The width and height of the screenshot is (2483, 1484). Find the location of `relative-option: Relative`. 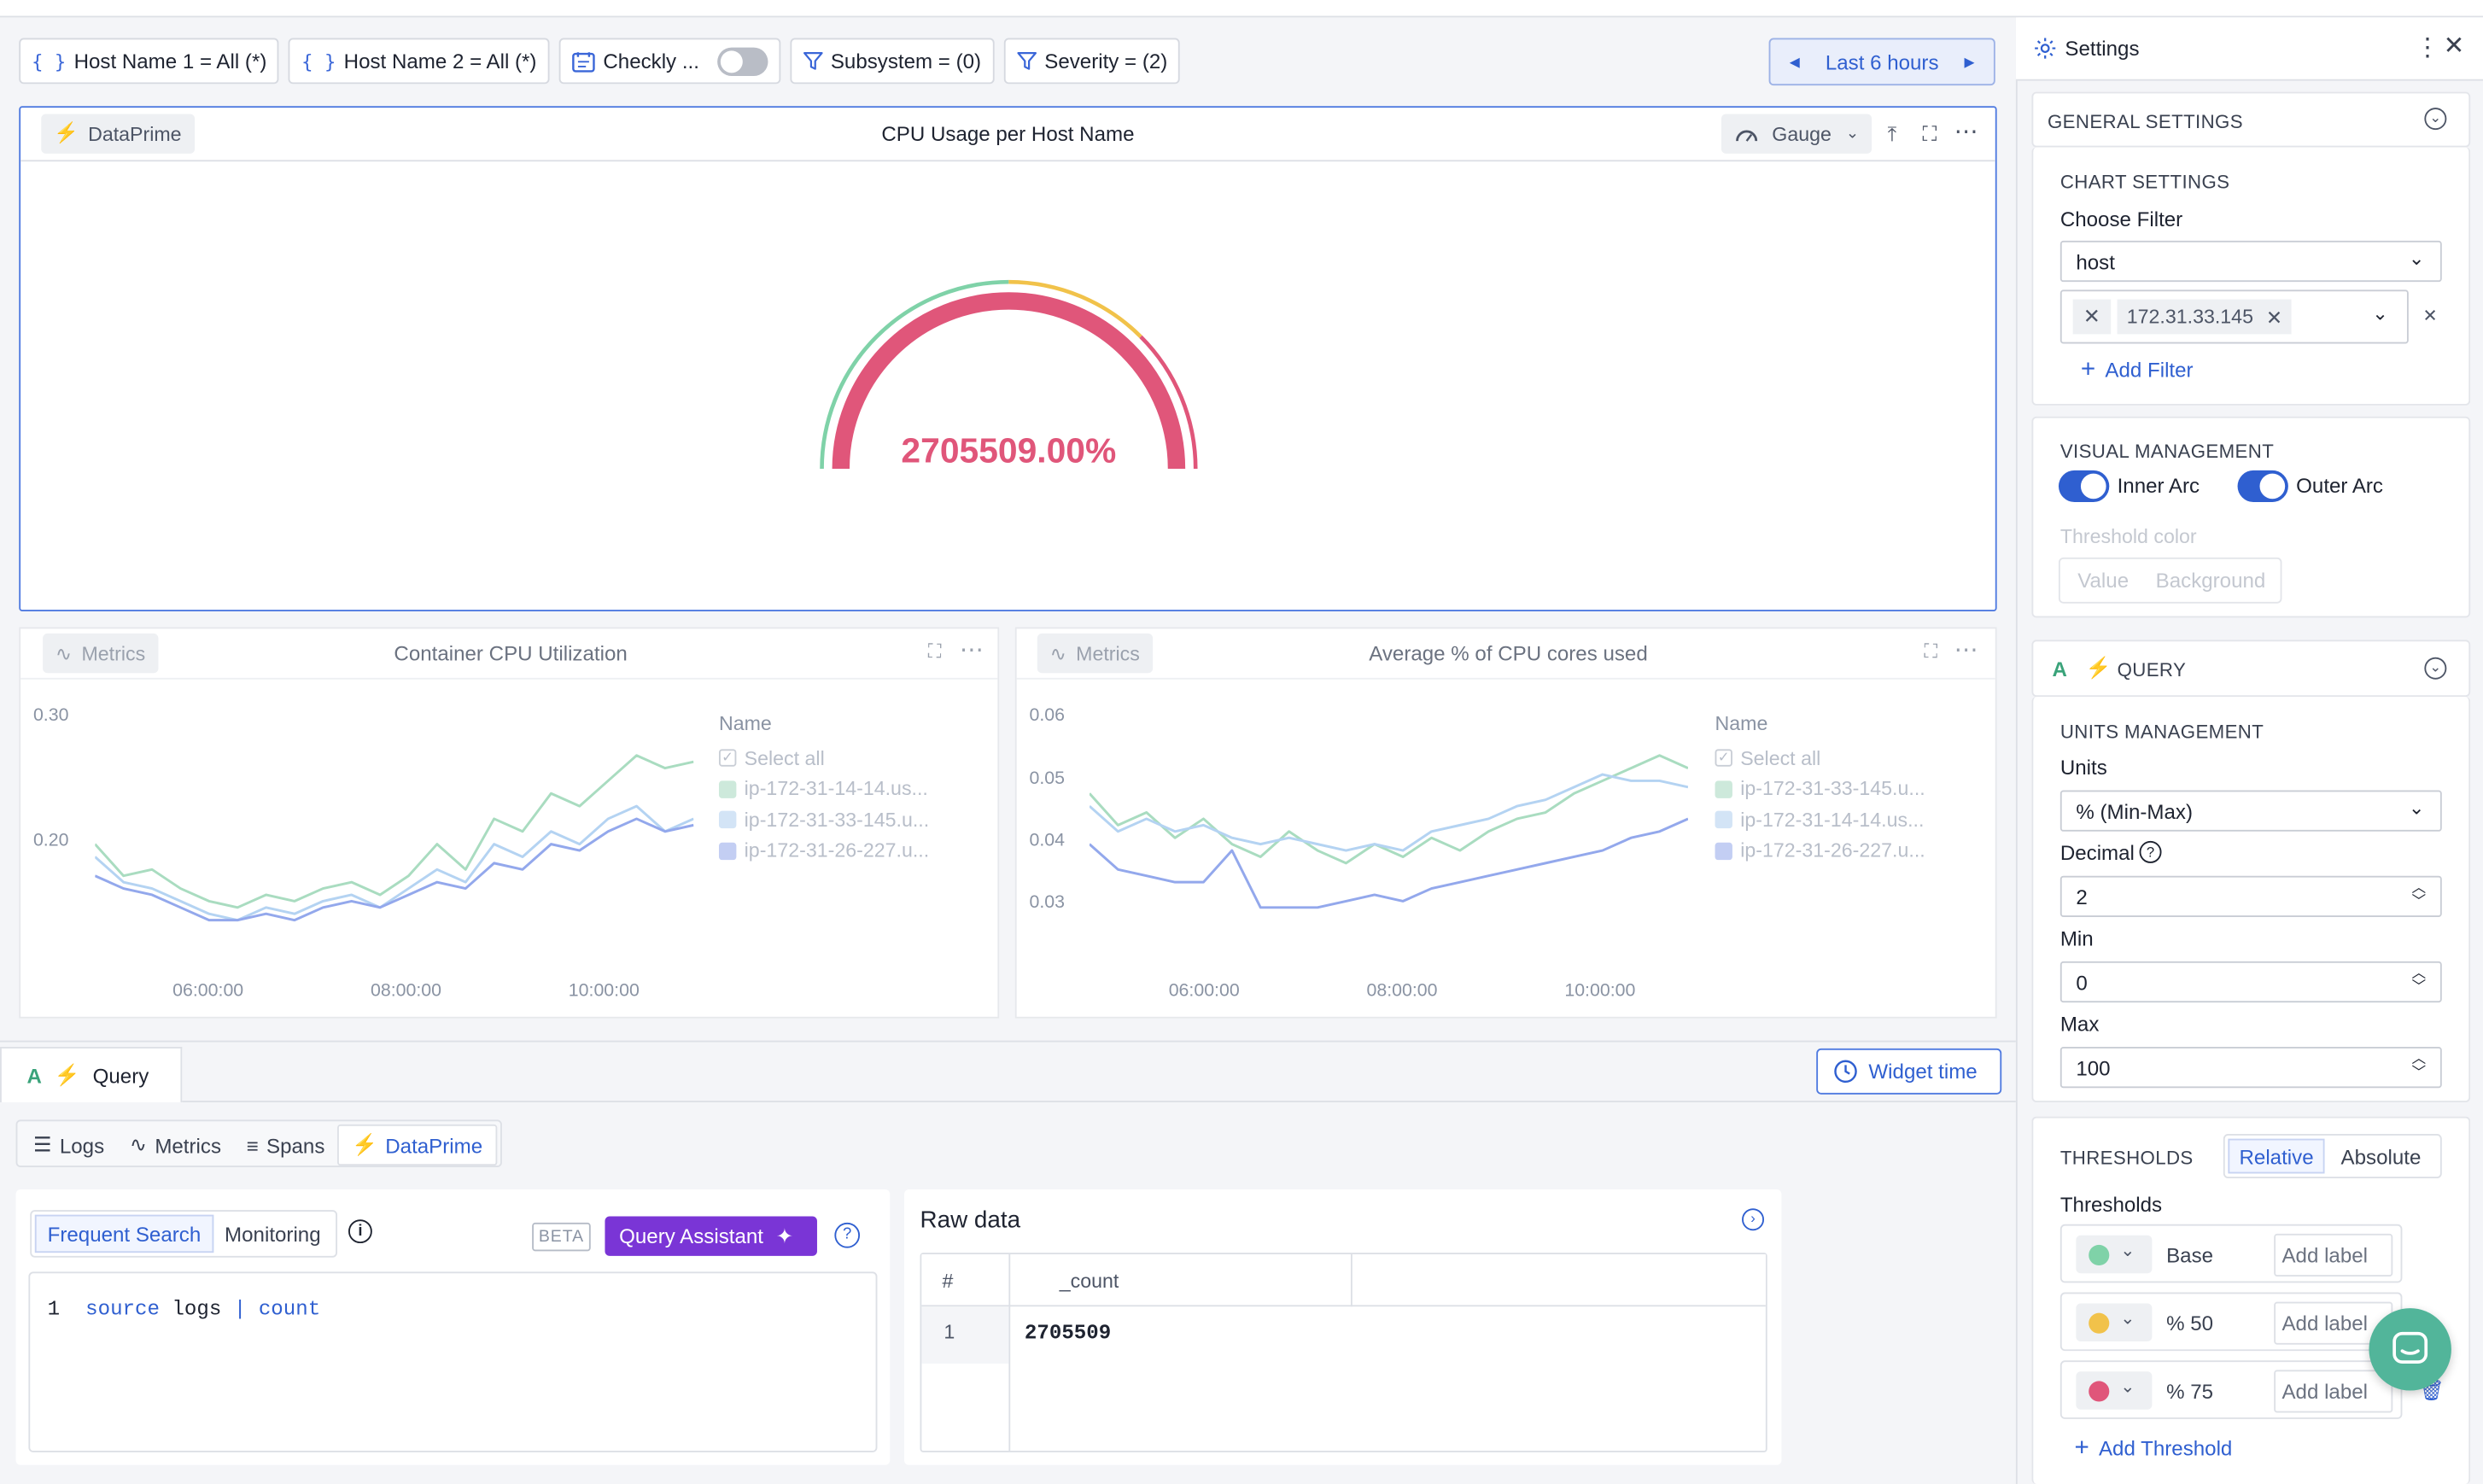

relative-option: Relative is located at coordinates (2276, 1156).